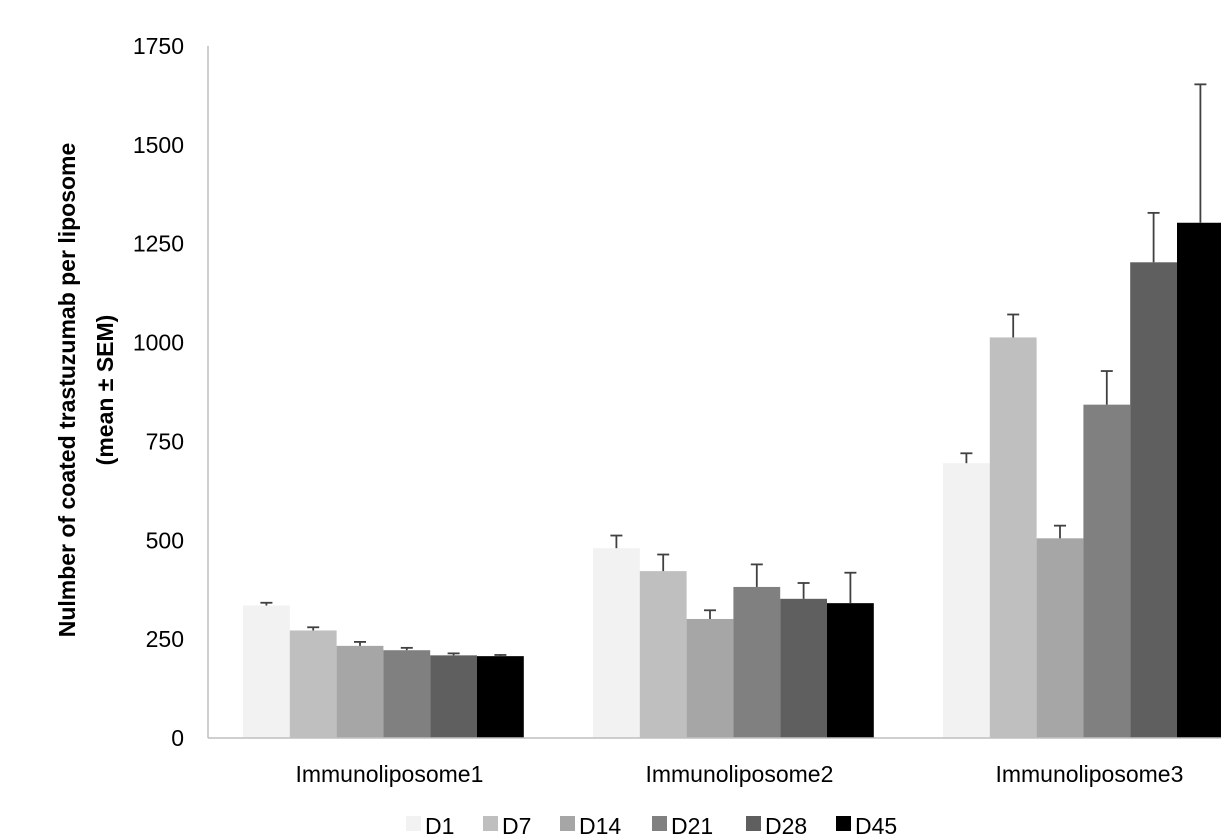  What do you see at coordinates (177, 738) in the screenshot?
I see `y-tick-label: 0` at bounding box center [177, 738].